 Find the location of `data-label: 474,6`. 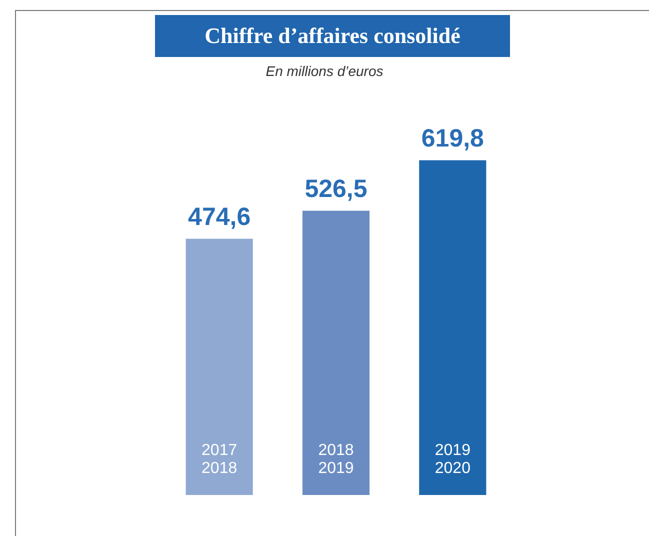

data-label: 474,6 is located at coordinates (219, 217).